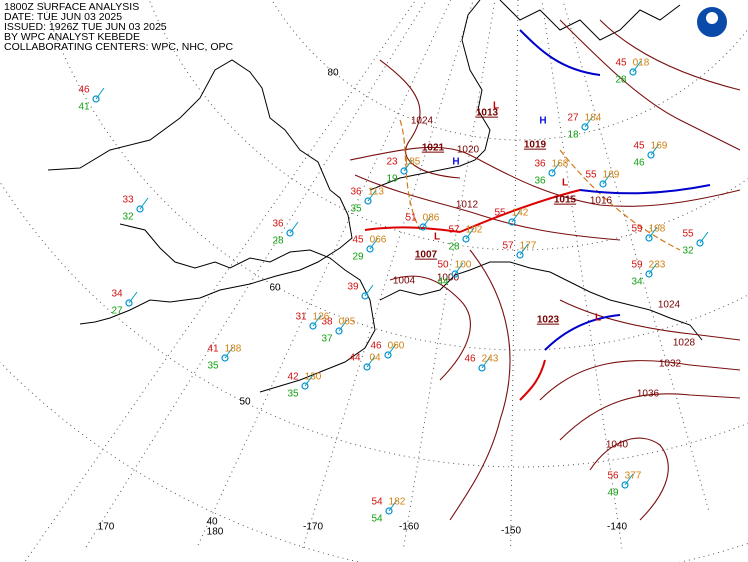 The width and height of the screenshot is (748, 562). What do you see at coordinates (376, 192) in the screenshot?
I see `station-pressure: 113` at bounding box center [376, 192].